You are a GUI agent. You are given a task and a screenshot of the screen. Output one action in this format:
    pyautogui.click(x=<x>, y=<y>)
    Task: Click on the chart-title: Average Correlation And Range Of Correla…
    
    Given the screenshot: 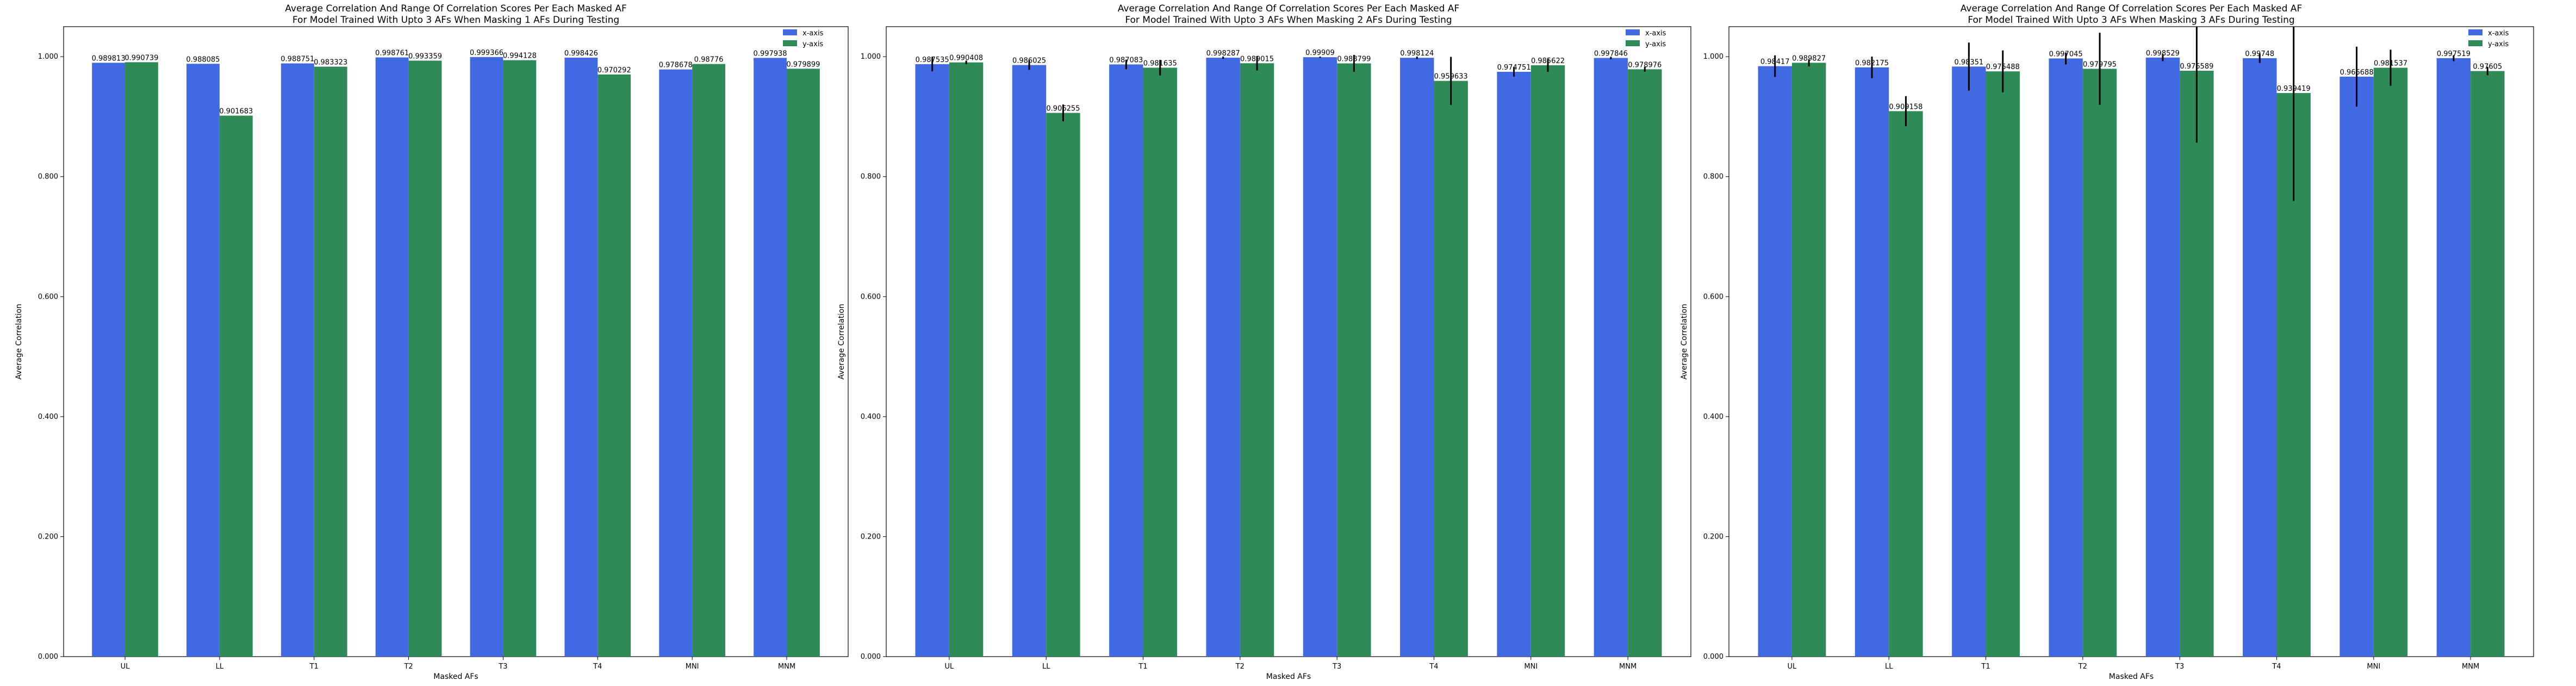 What is the action you would take?
    pyautogui.click(x=1288, y=8)
    